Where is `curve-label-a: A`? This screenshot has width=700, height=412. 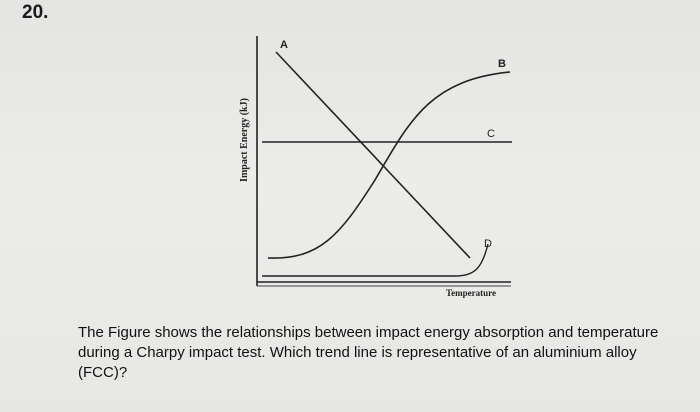 curve-label-a: A is located at coordinates (284, 45).